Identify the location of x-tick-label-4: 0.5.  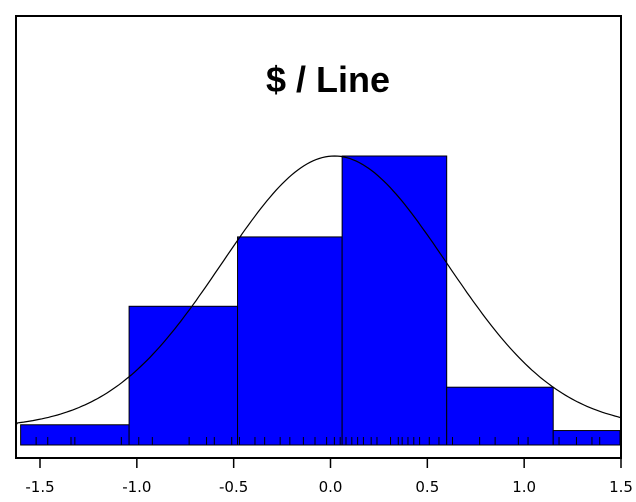
(427, 487).